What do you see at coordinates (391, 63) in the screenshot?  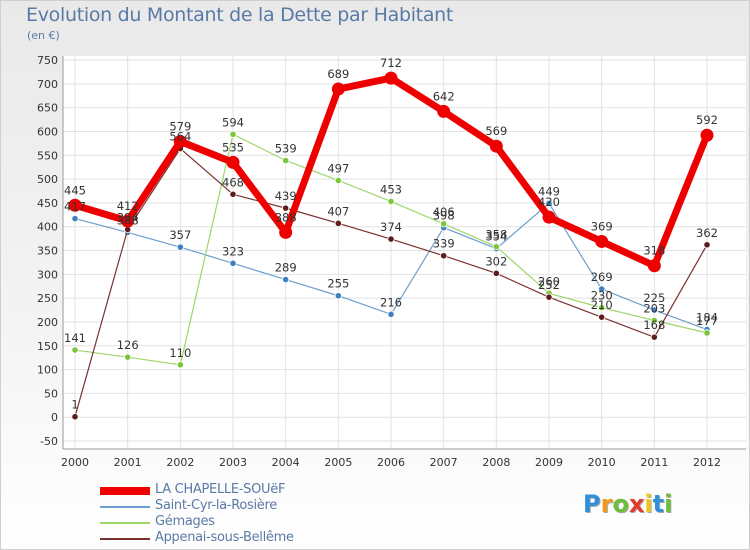 I see `data-label: 712` at bounding box center [391, 63].